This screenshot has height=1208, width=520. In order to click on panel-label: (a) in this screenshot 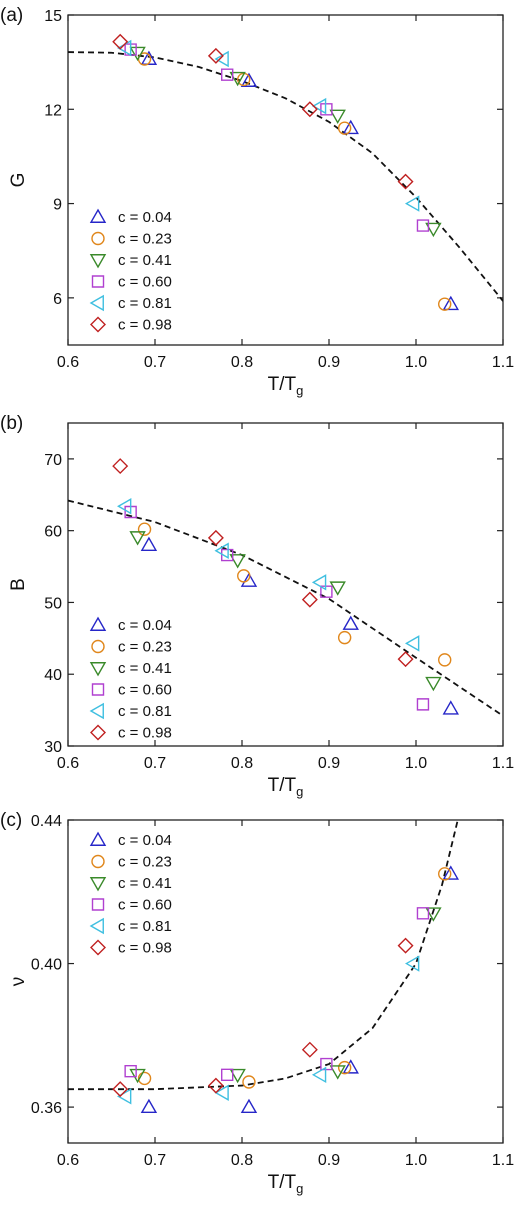, I will do `click(11, 15)`.